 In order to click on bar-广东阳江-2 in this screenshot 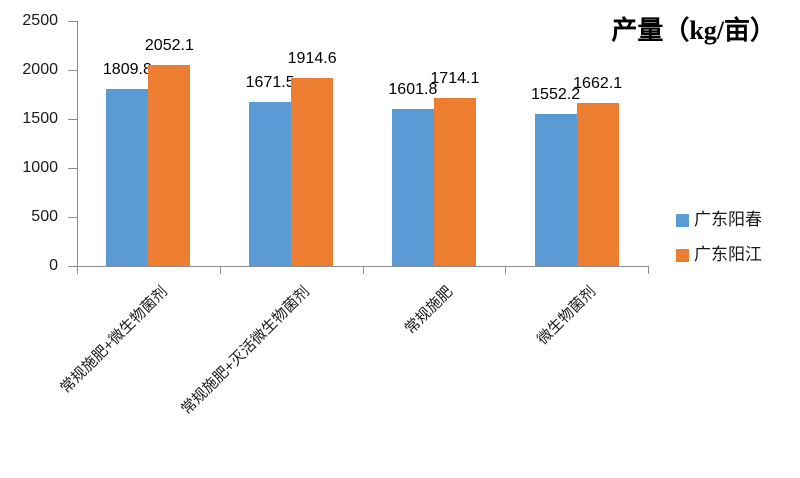, I will do `click(312, 172)`.